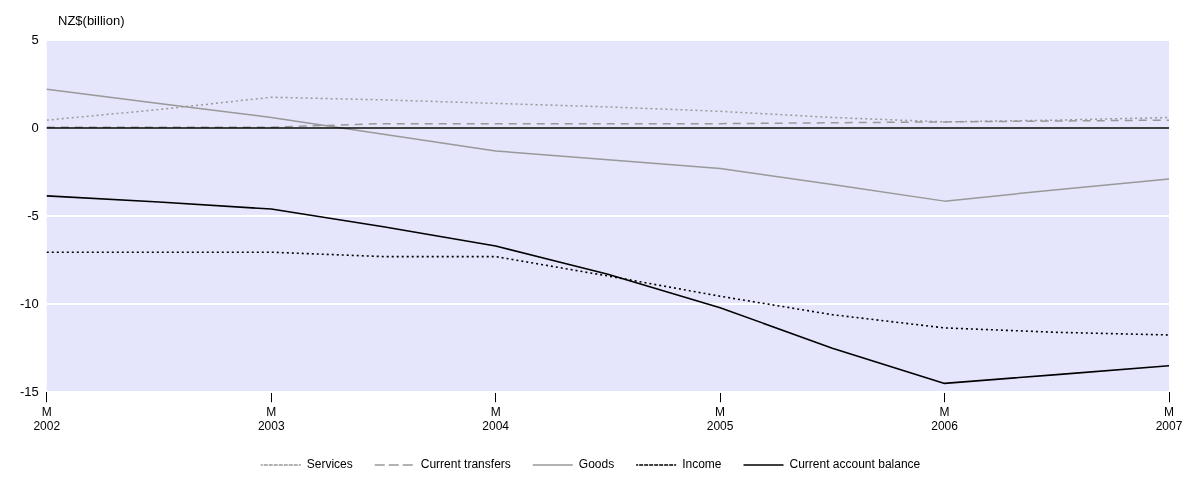 This screenshot has width=1191, height=485. I want to click on legend-label: Current transfers, so click(465, 464).